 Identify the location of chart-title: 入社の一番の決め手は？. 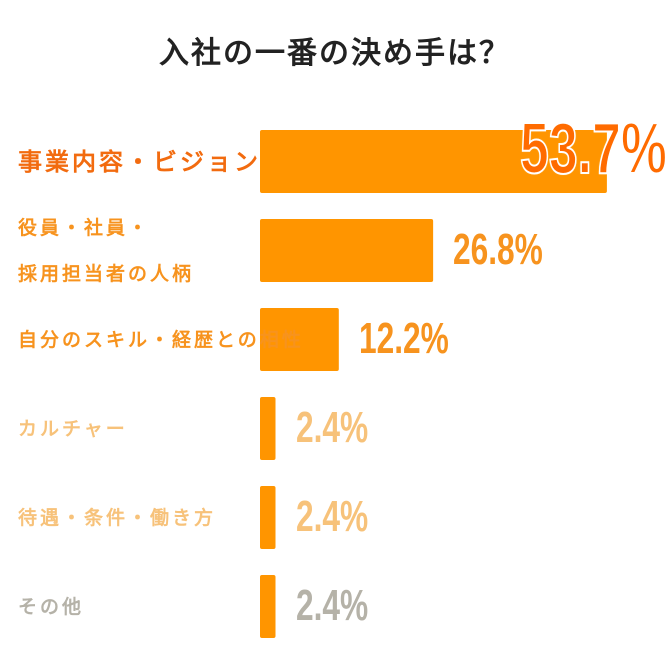
(335, 53).